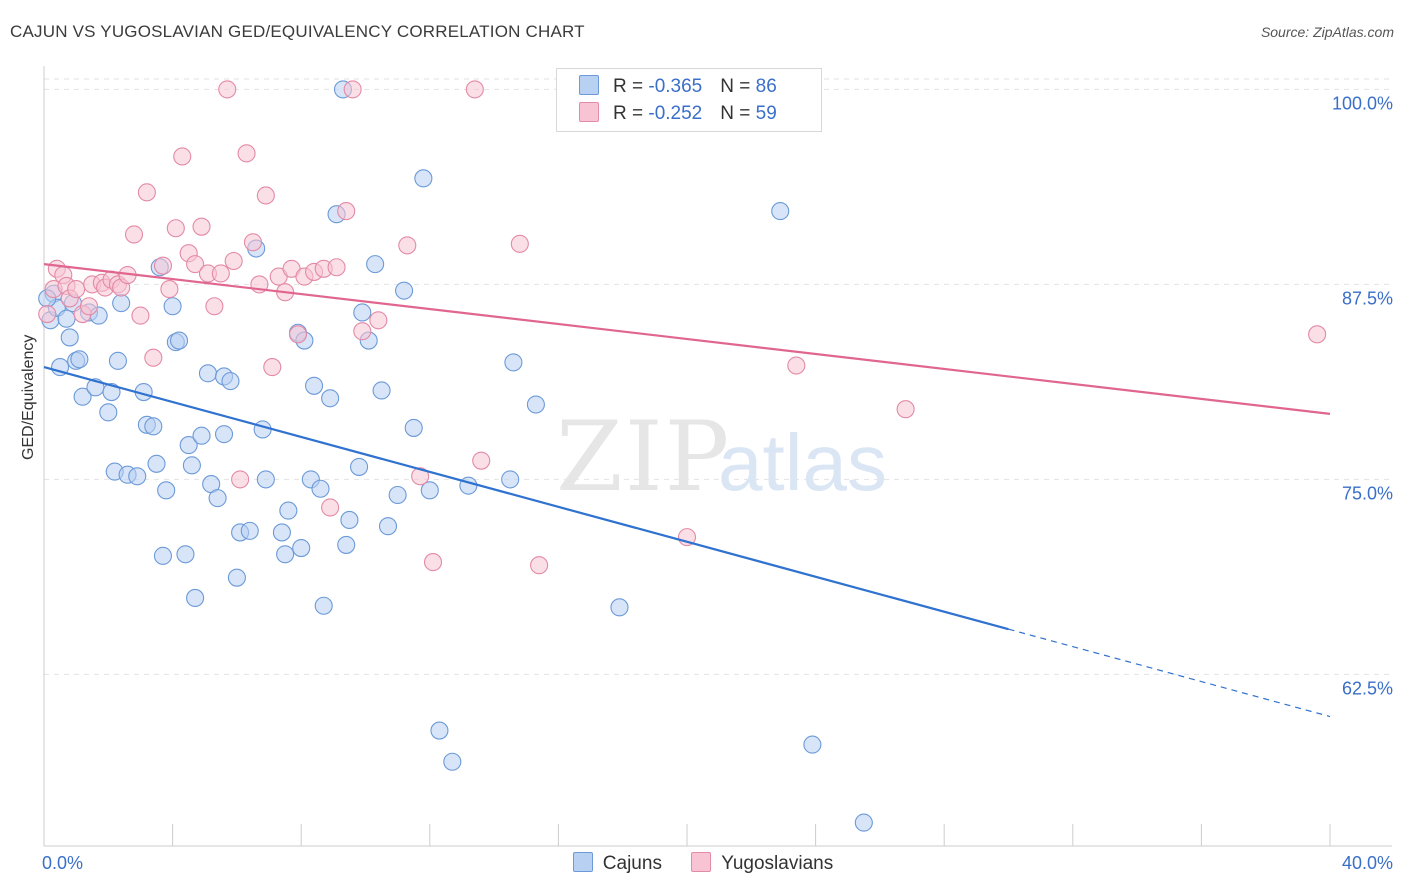  I want to click on watermark: ZIP atlas, so click(721, 457).